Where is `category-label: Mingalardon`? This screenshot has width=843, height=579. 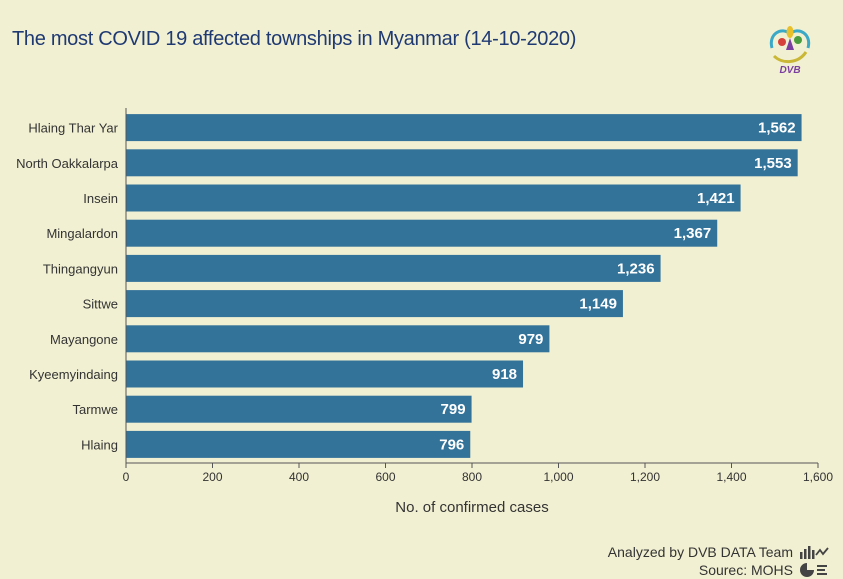
category-label: Mingalardon is located at coordinates (82, 233).